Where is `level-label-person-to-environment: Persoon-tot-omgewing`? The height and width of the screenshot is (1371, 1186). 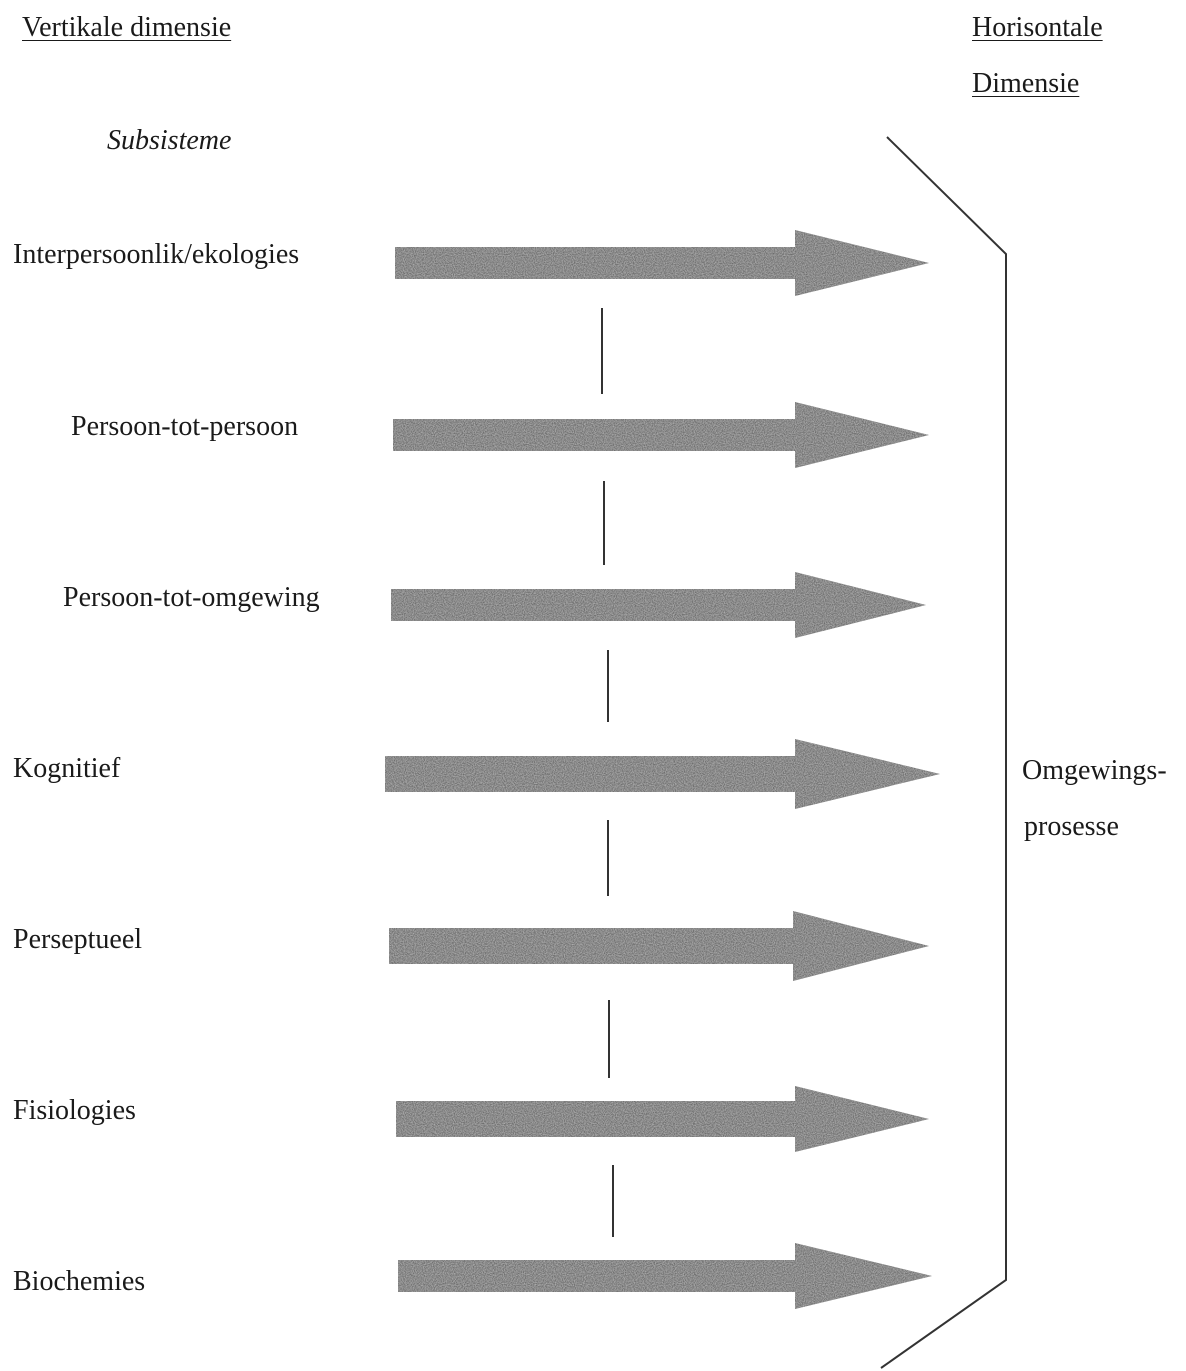
level-label-person-to-environment: Persoon-tot-omgewing is located at coordinates (191, 597).